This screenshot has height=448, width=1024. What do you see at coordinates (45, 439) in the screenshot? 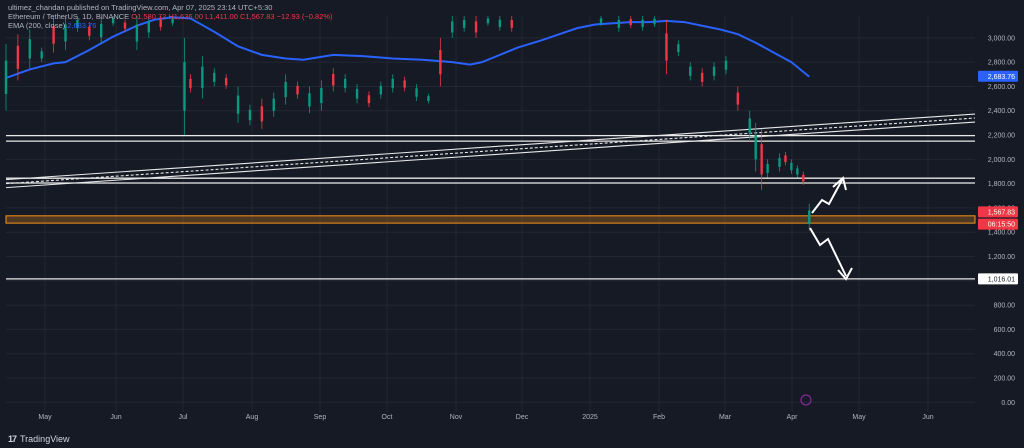
I see `brand-name: TradingView` at bounding box center [45, 439].